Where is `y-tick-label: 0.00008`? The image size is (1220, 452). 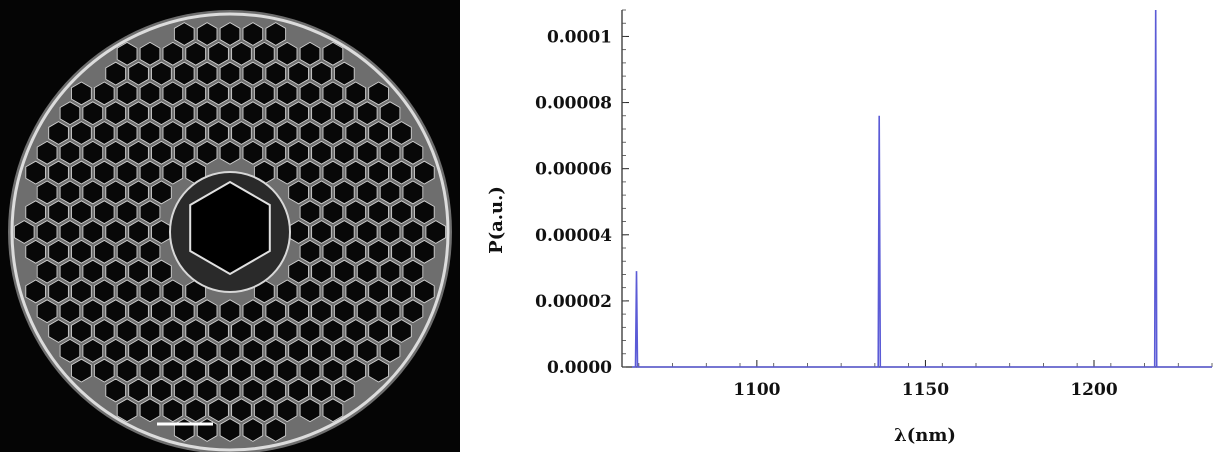
y-tick-label: 0.00008 is located at coordinates (573, 104).